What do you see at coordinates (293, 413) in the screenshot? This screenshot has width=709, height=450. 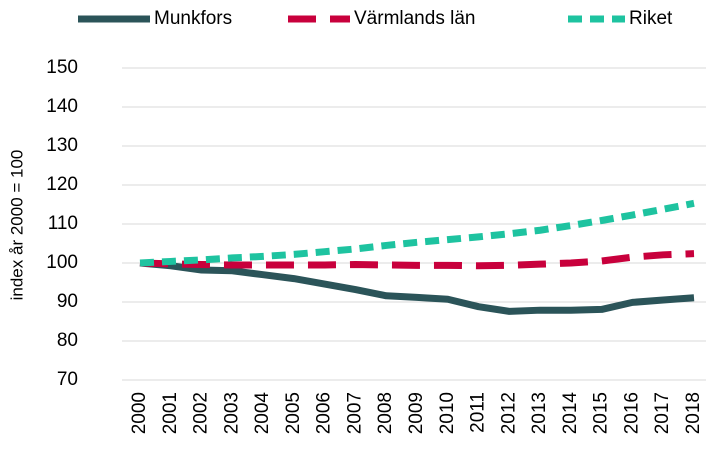 I see `x-tick-label: 2005` at bounding box center [293, 413].